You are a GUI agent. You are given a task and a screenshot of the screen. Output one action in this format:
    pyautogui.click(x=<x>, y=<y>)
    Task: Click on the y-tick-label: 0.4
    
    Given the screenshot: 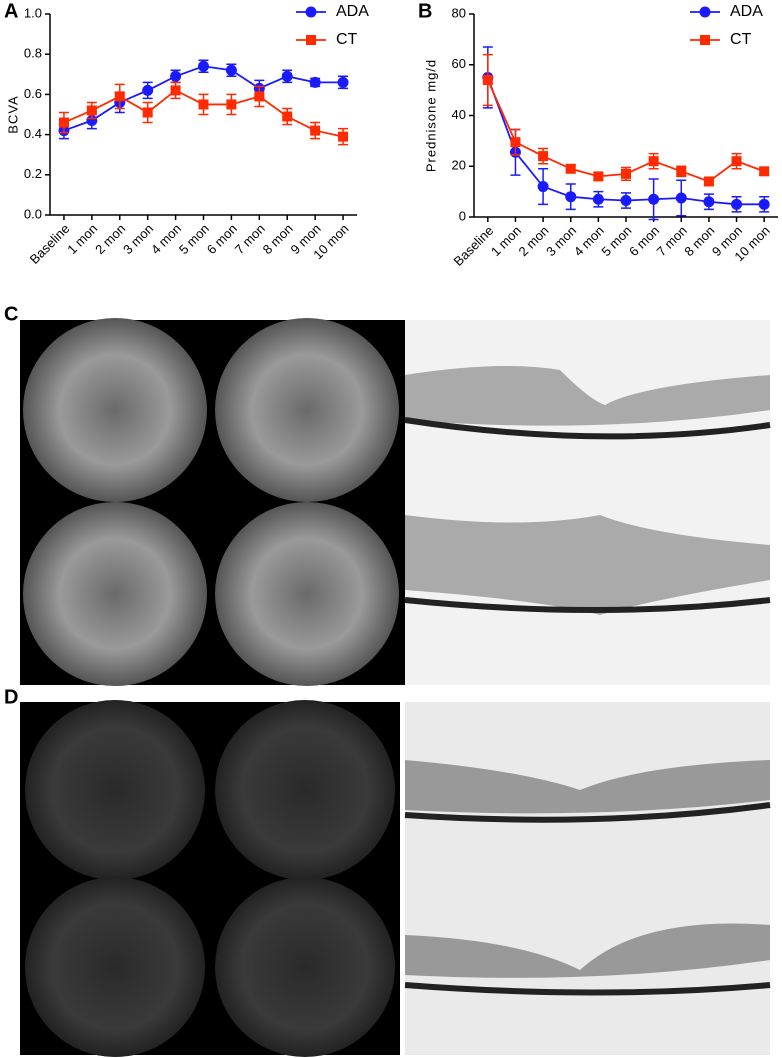 What is the action you would take?
    pyautogui.click(x=33, y=133)
    